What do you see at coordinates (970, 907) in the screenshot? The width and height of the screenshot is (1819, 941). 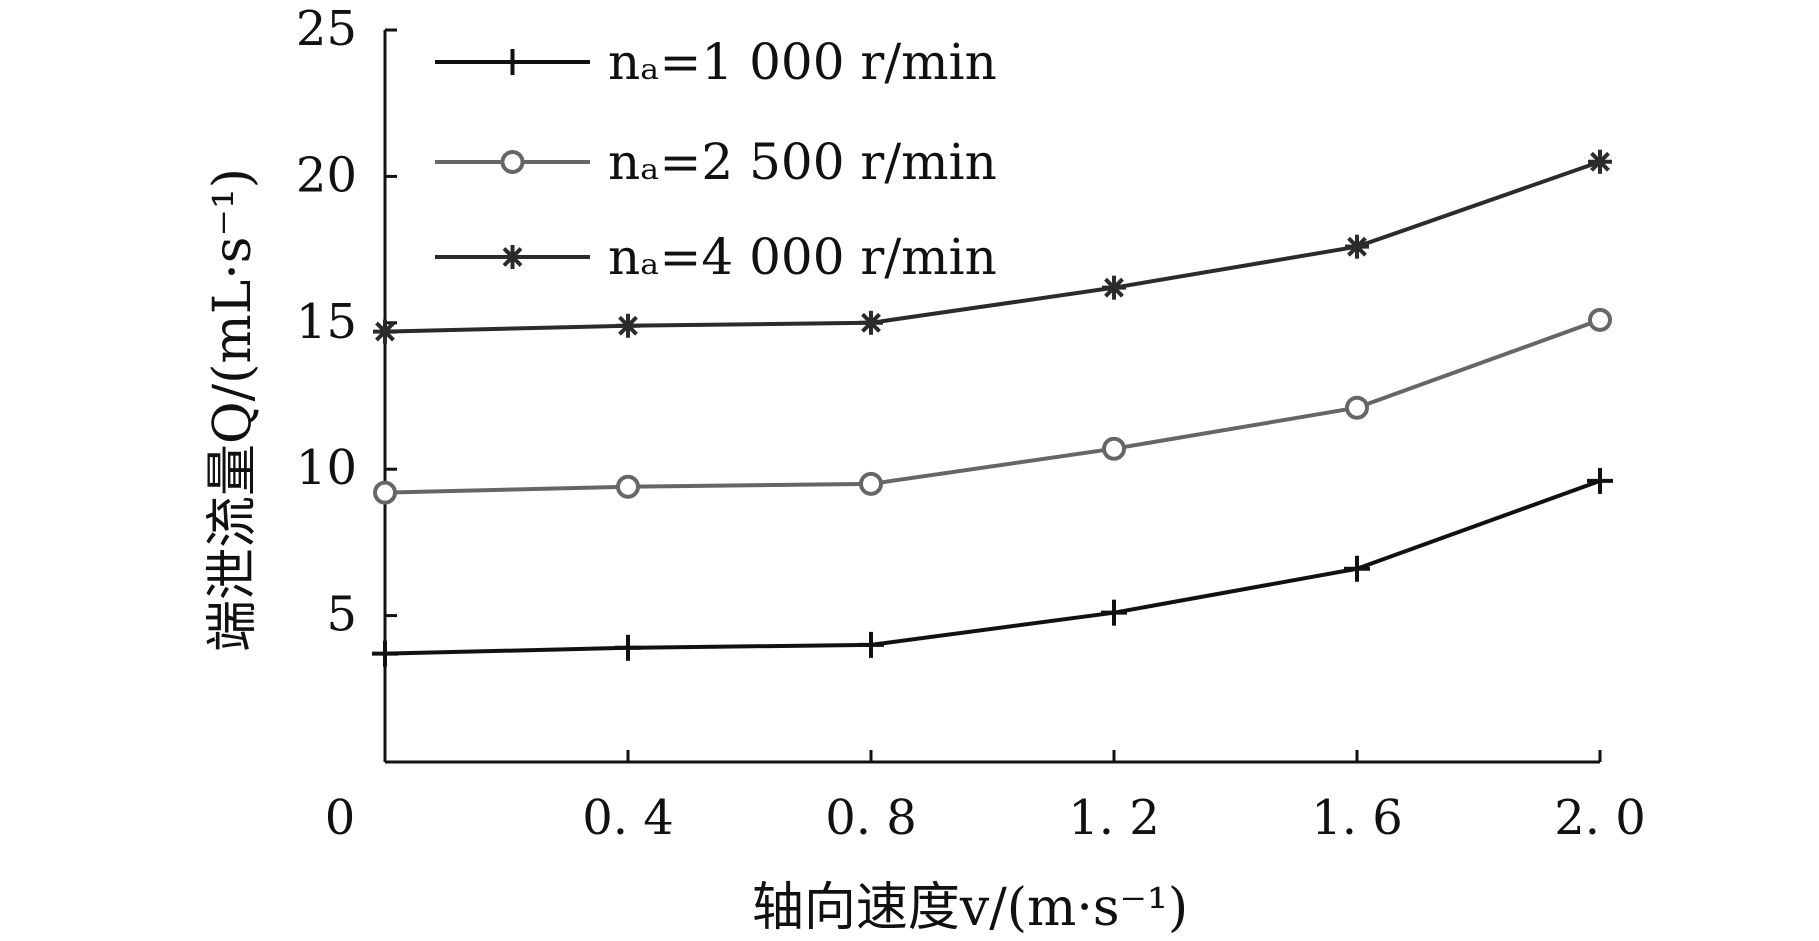 I see `x-axis-title: 轴向速度v/(m·s⁻¹)` at bounding box center [970, 907].